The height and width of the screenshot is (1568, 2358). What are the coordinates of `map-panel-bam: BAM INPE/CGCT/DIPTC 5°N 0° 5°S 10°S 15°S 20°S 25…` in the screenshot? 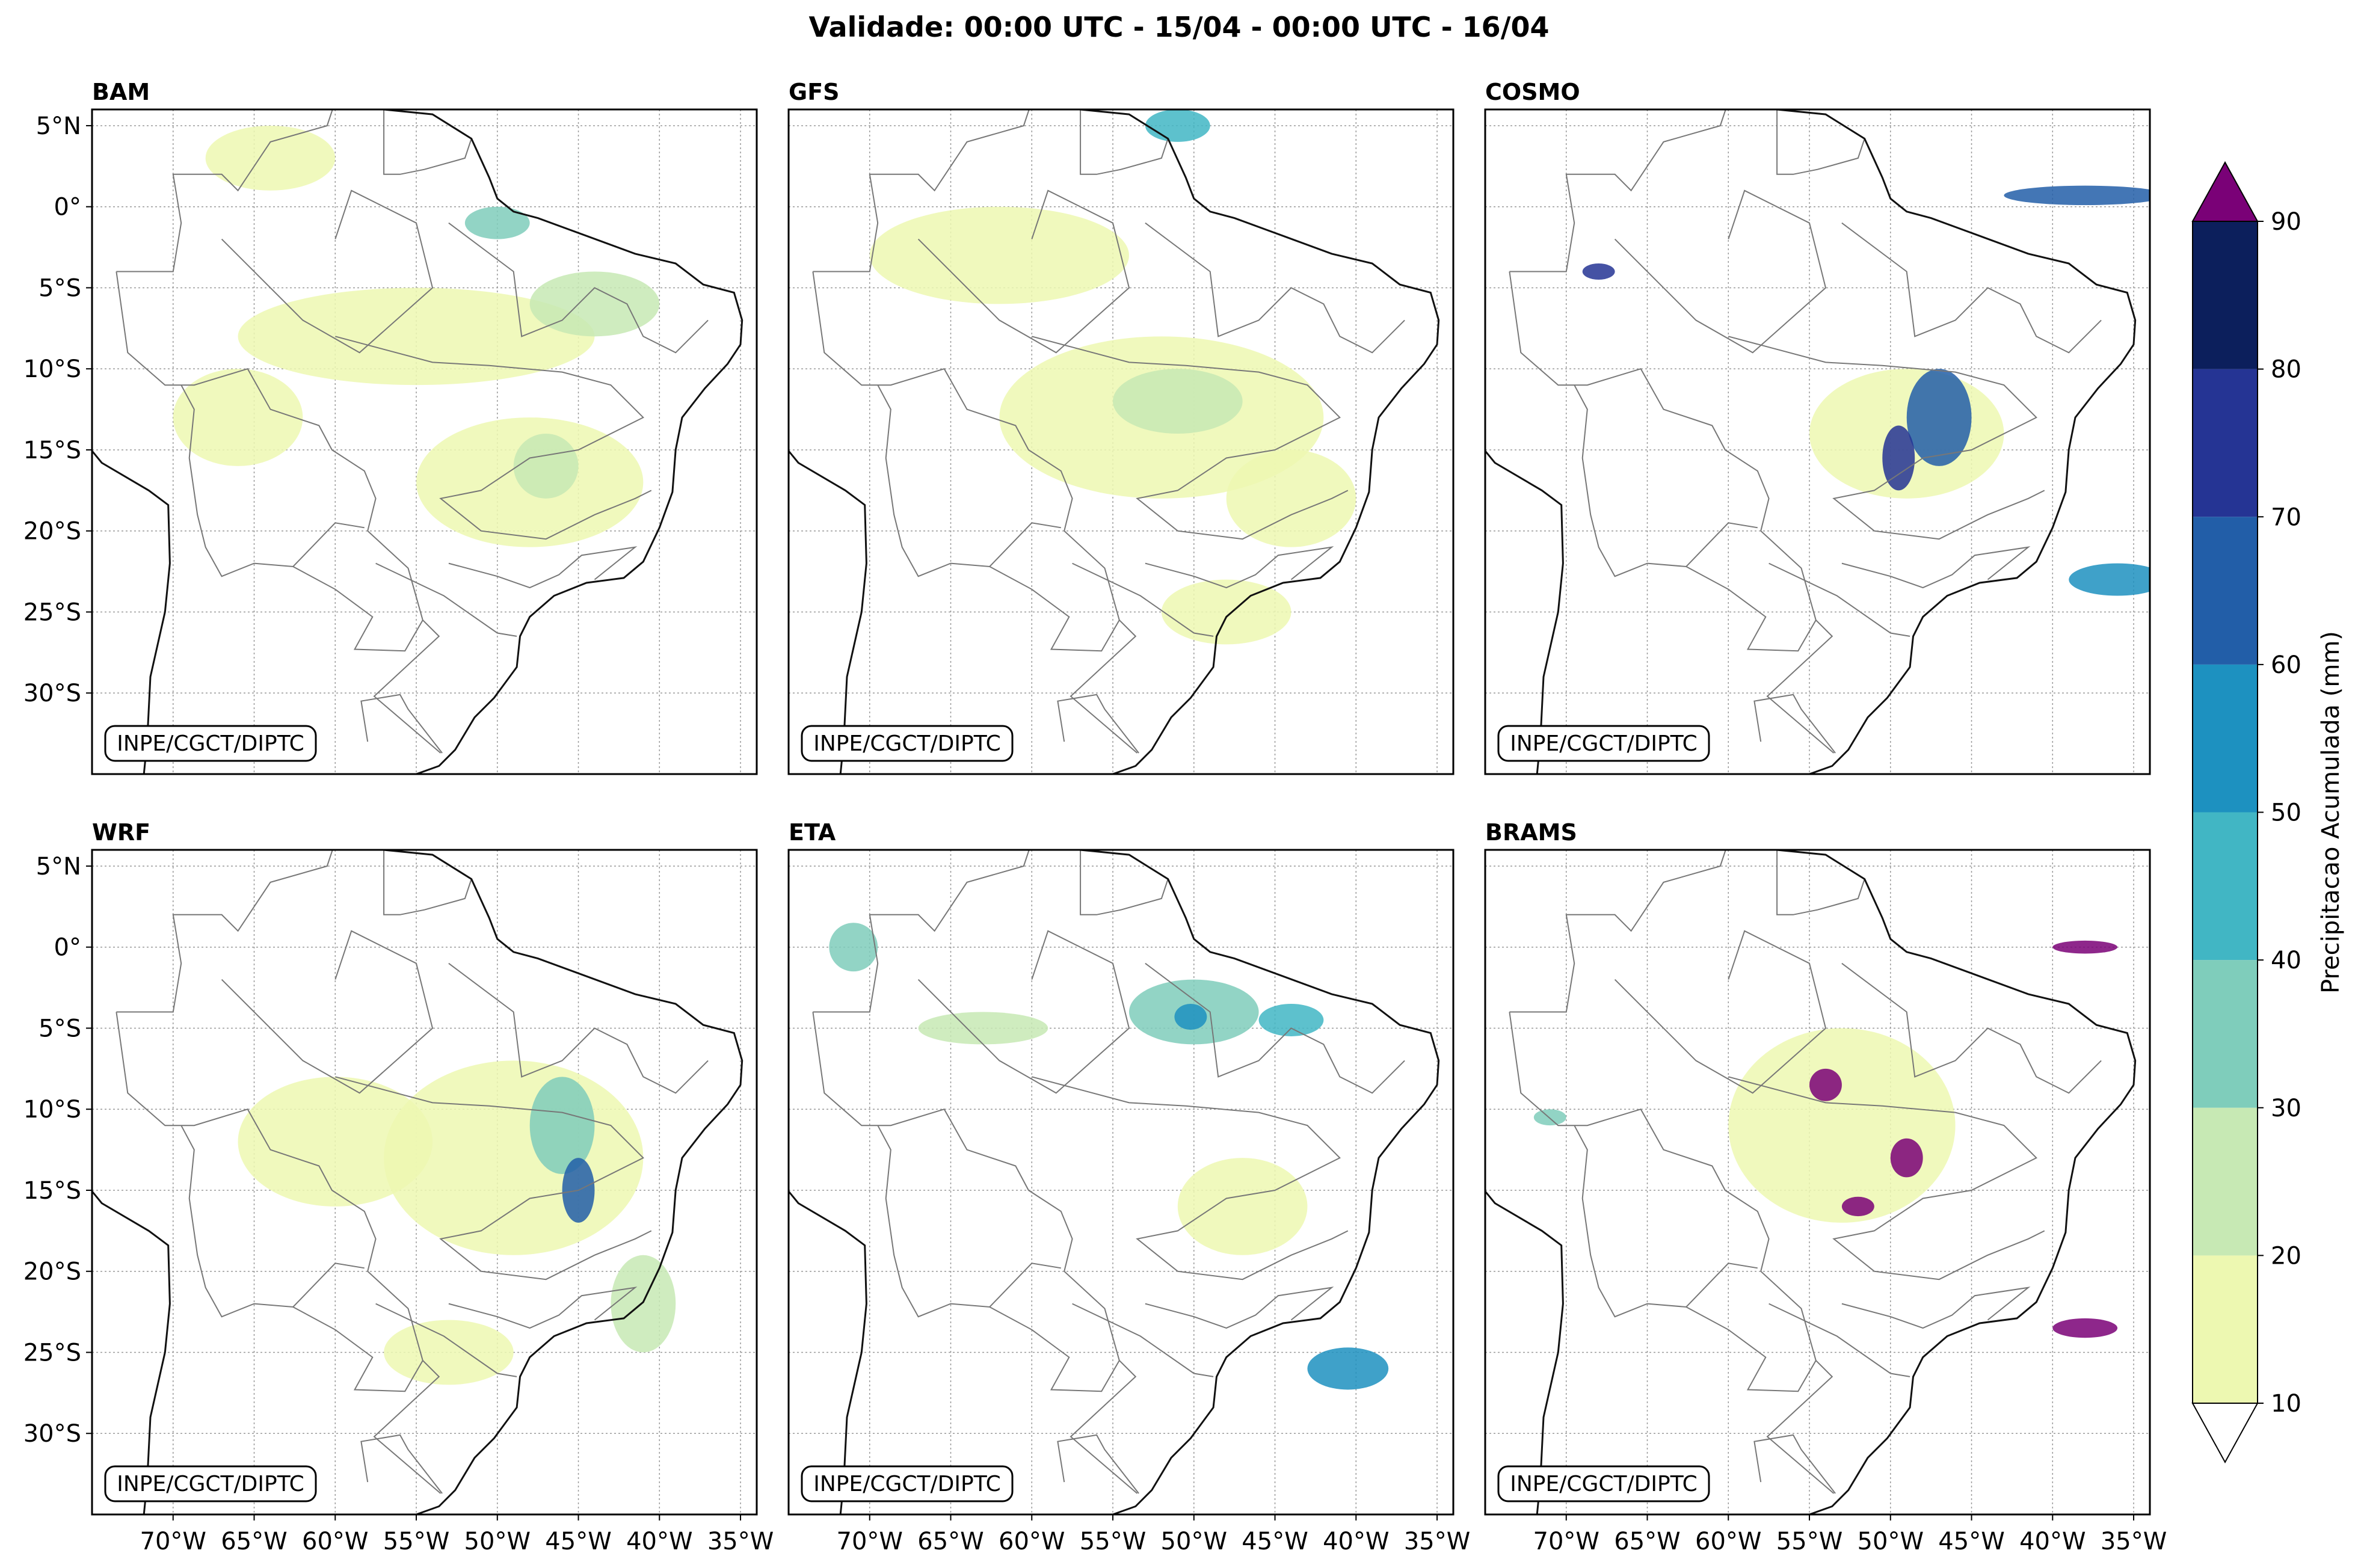 It's located at (390, 427).